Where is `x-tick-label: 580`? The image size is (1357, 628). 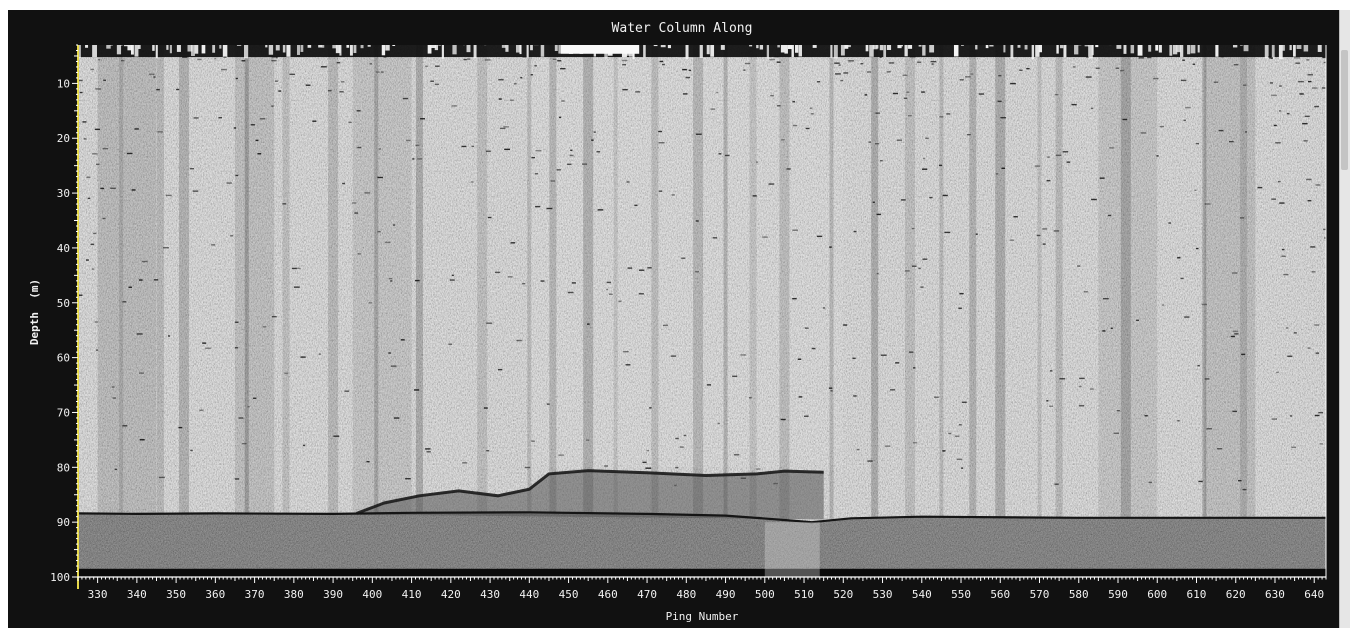 x-tick-label: 580 is located at coordinates (1079, 594).